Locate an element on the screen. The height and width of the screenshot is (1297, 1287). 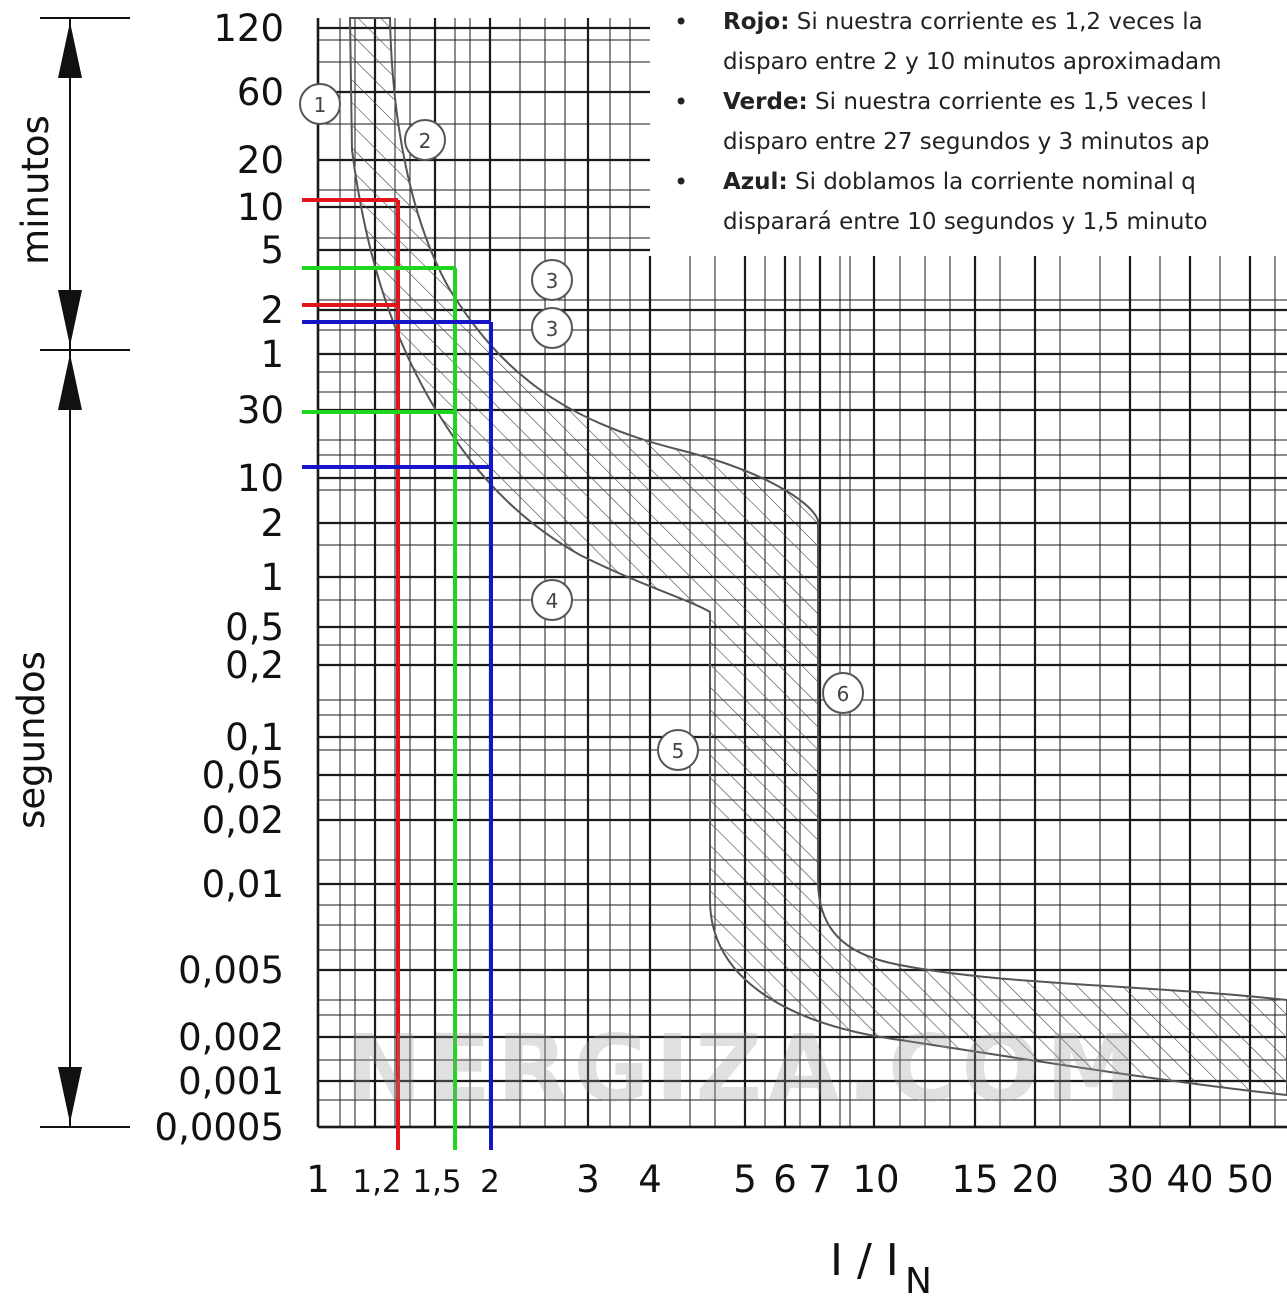
zone-label-3: 3 is located at coordinates (552, 328).